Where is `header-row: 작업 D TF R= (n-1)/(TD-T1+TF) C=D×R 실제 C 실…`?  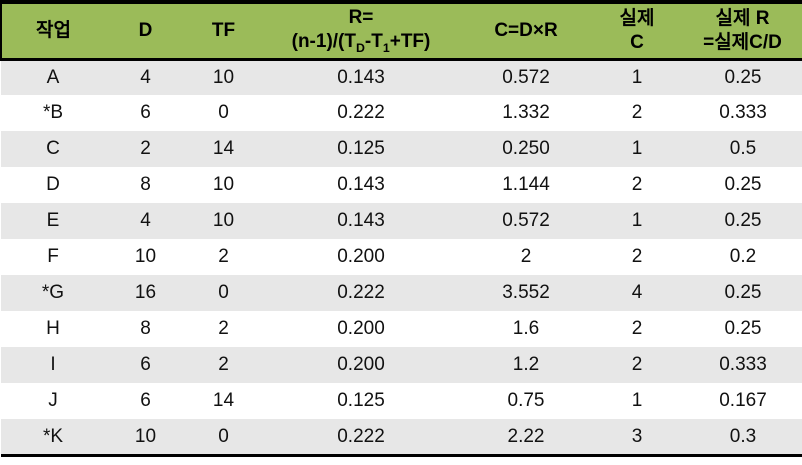 header-row: 작업 D TF R= (n-1)/(TD-T1+TF) C=D×R 실제 C 실… is located at coordinates (401, 30).